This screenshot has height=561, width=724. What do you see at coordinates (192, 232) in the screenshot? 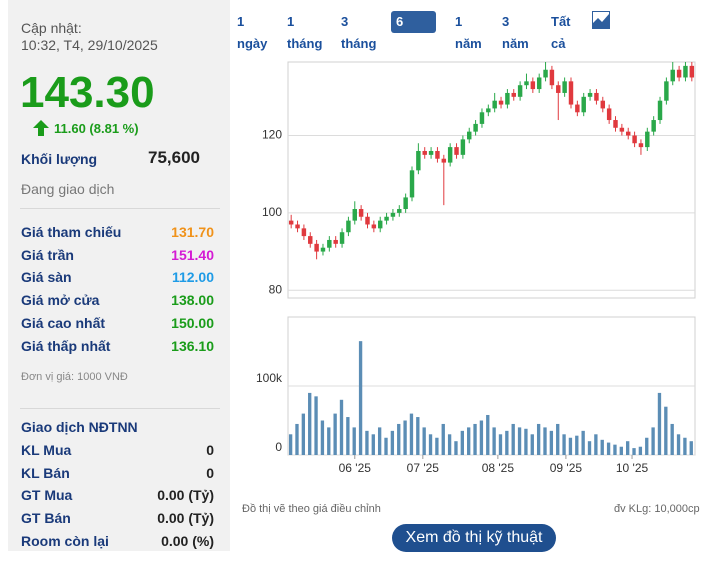
I see `price-value: 131.70` at bounding box center [192, 232].